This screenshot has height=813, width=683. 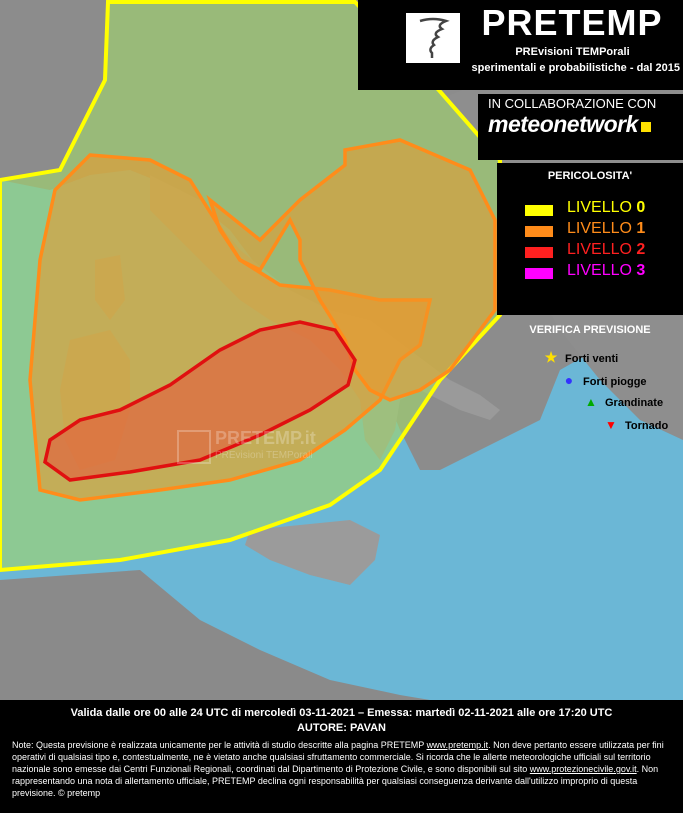 I want to click on protezionecivile-link: www.protezionecivile.gov.it, so click(x=583, y=769).